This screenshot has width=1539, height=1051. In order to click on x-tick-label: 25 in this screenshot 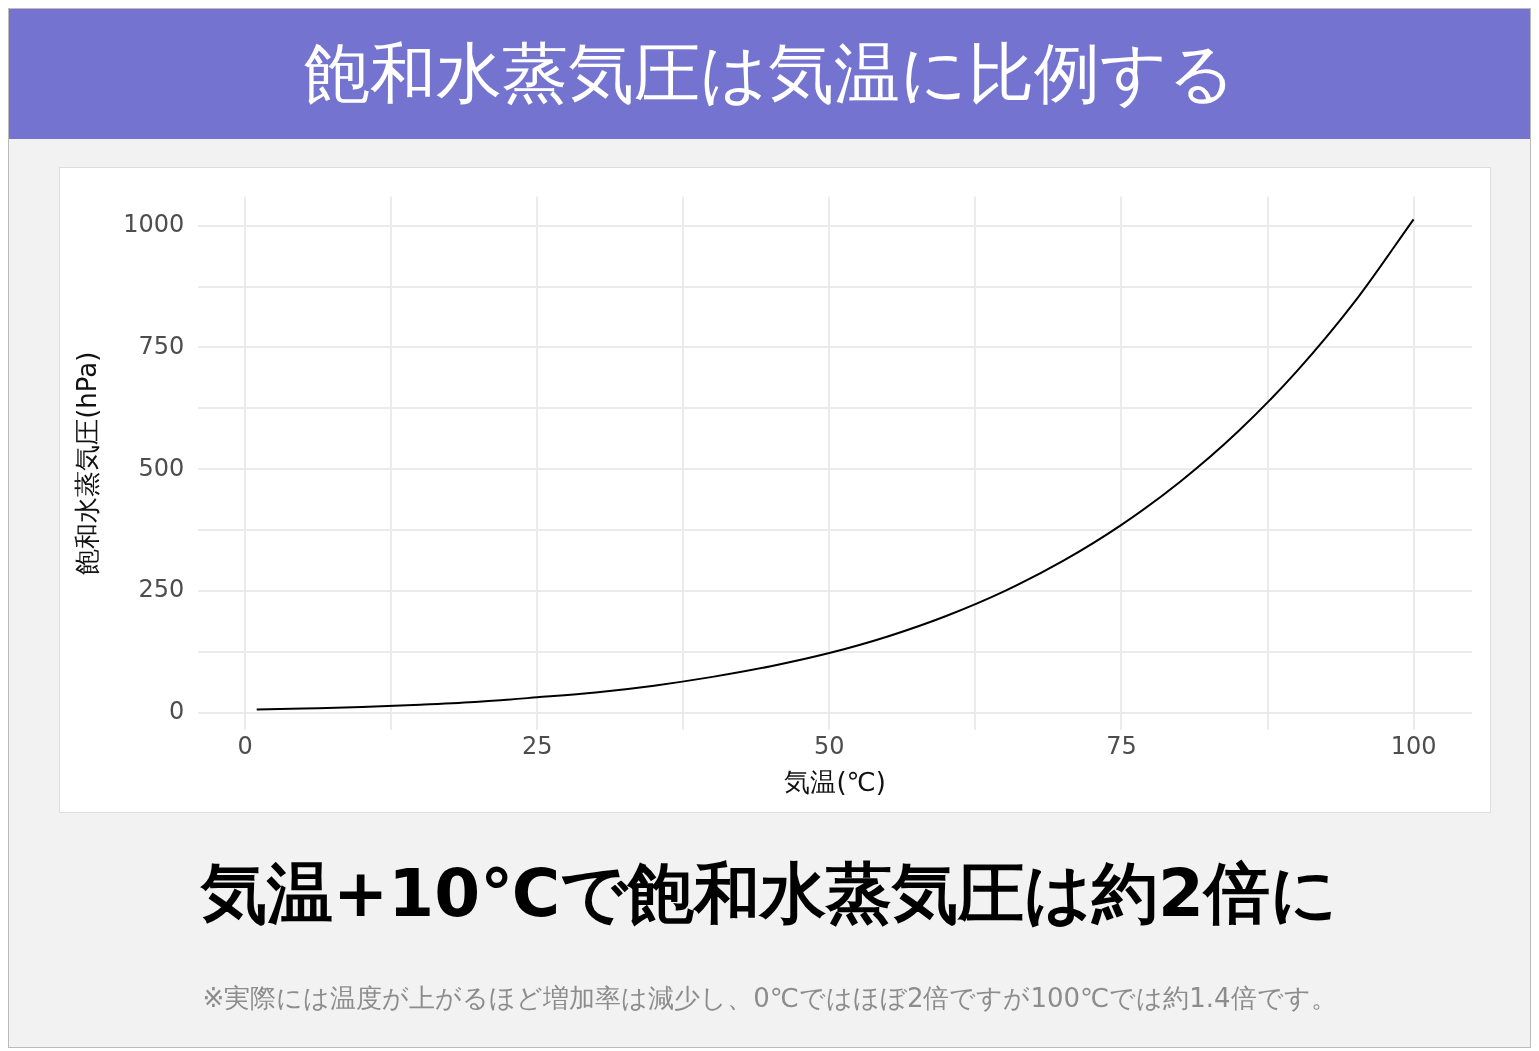, I will do `click(537, 745)`.